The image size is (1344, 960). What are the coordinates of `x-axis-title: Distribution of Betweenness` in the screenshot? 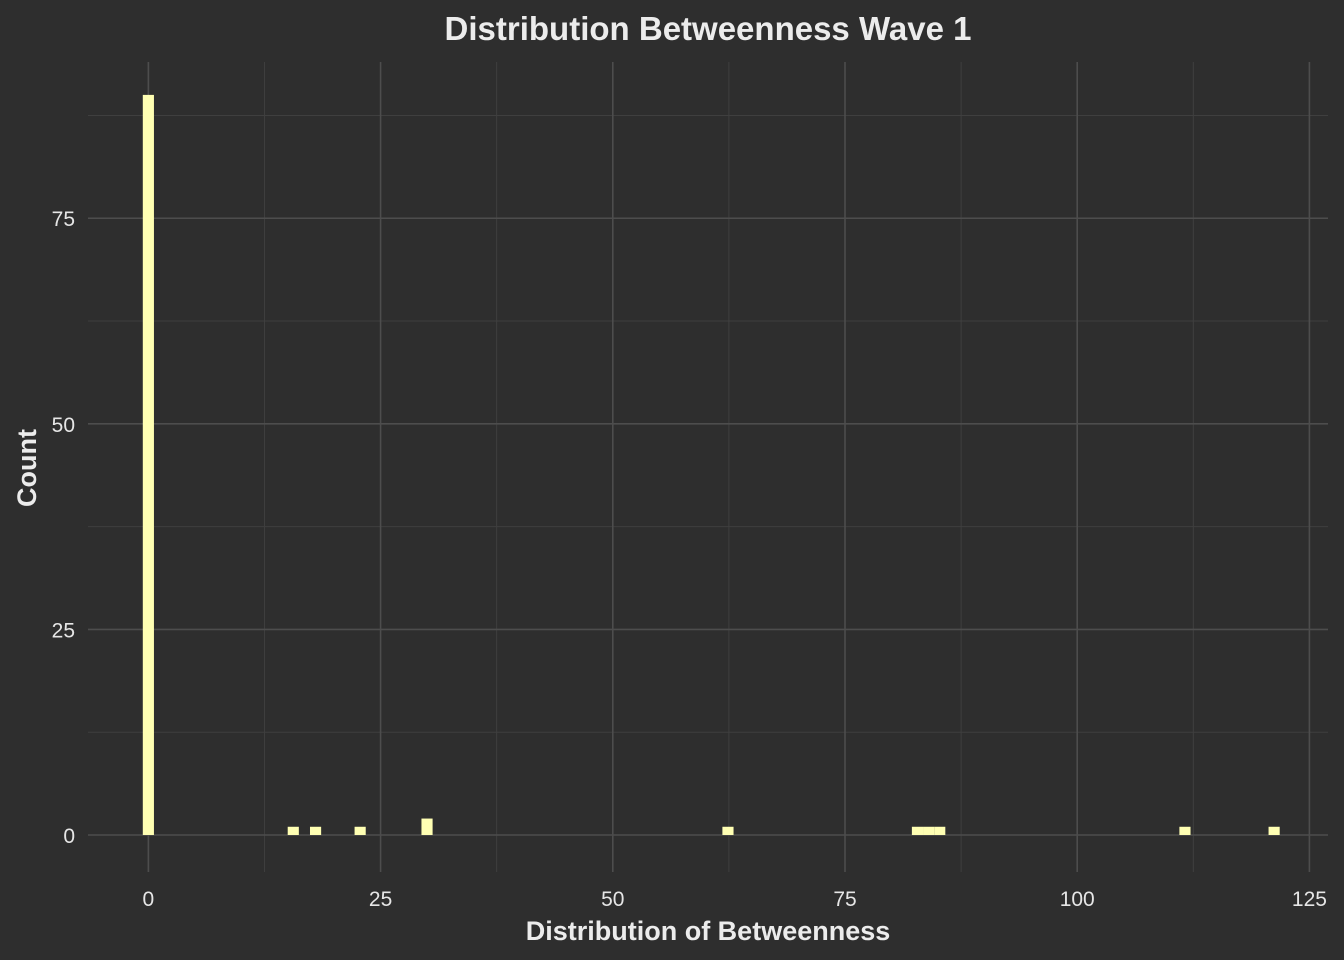 It's located at (708, 931).